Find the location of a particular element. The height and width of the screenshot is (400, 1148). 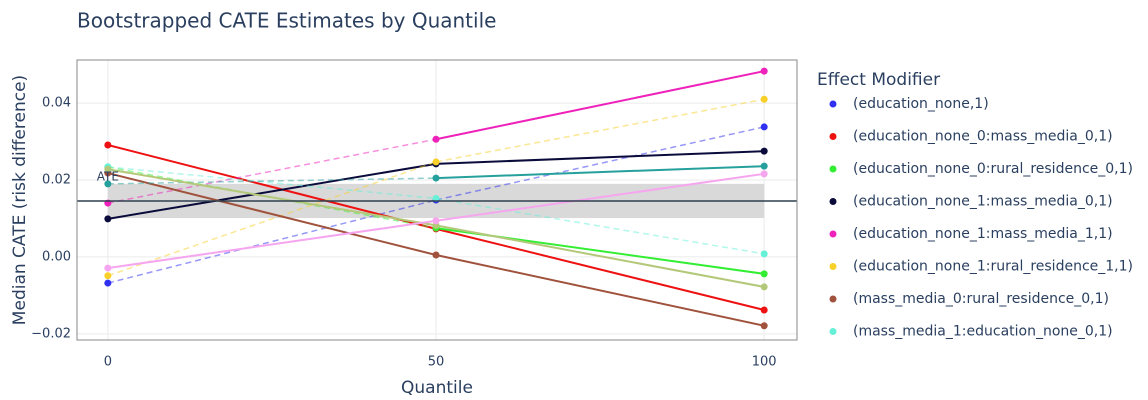

legend-label: (mass_media_0:rural_residence_0,1) is located at coordinates (981, 299).